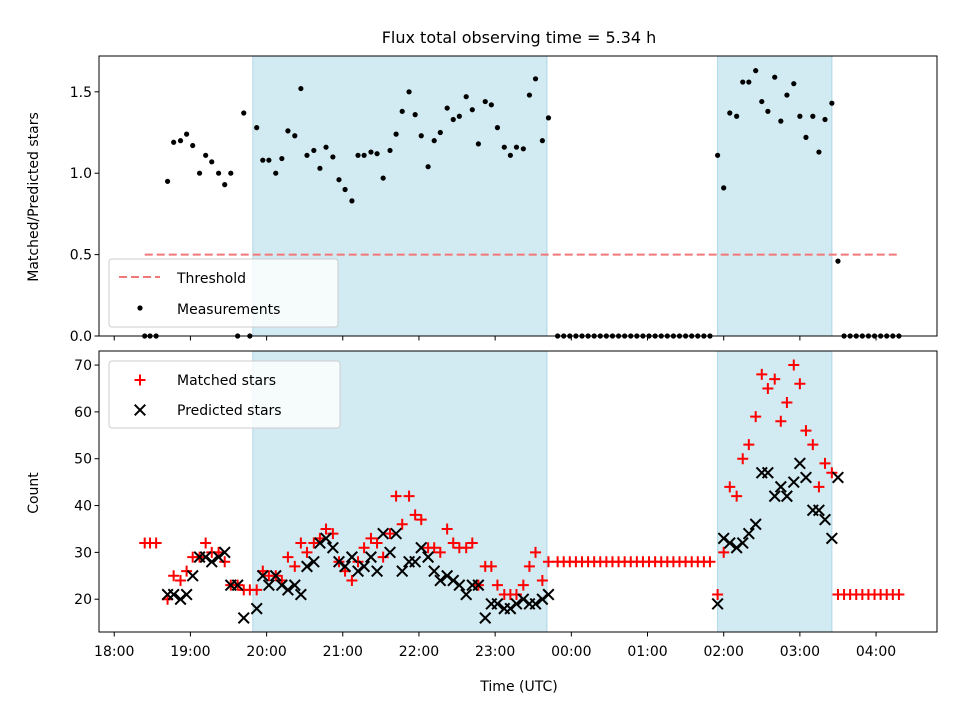  I want to click on x-tick-label: 20:00, so click(266, 652).